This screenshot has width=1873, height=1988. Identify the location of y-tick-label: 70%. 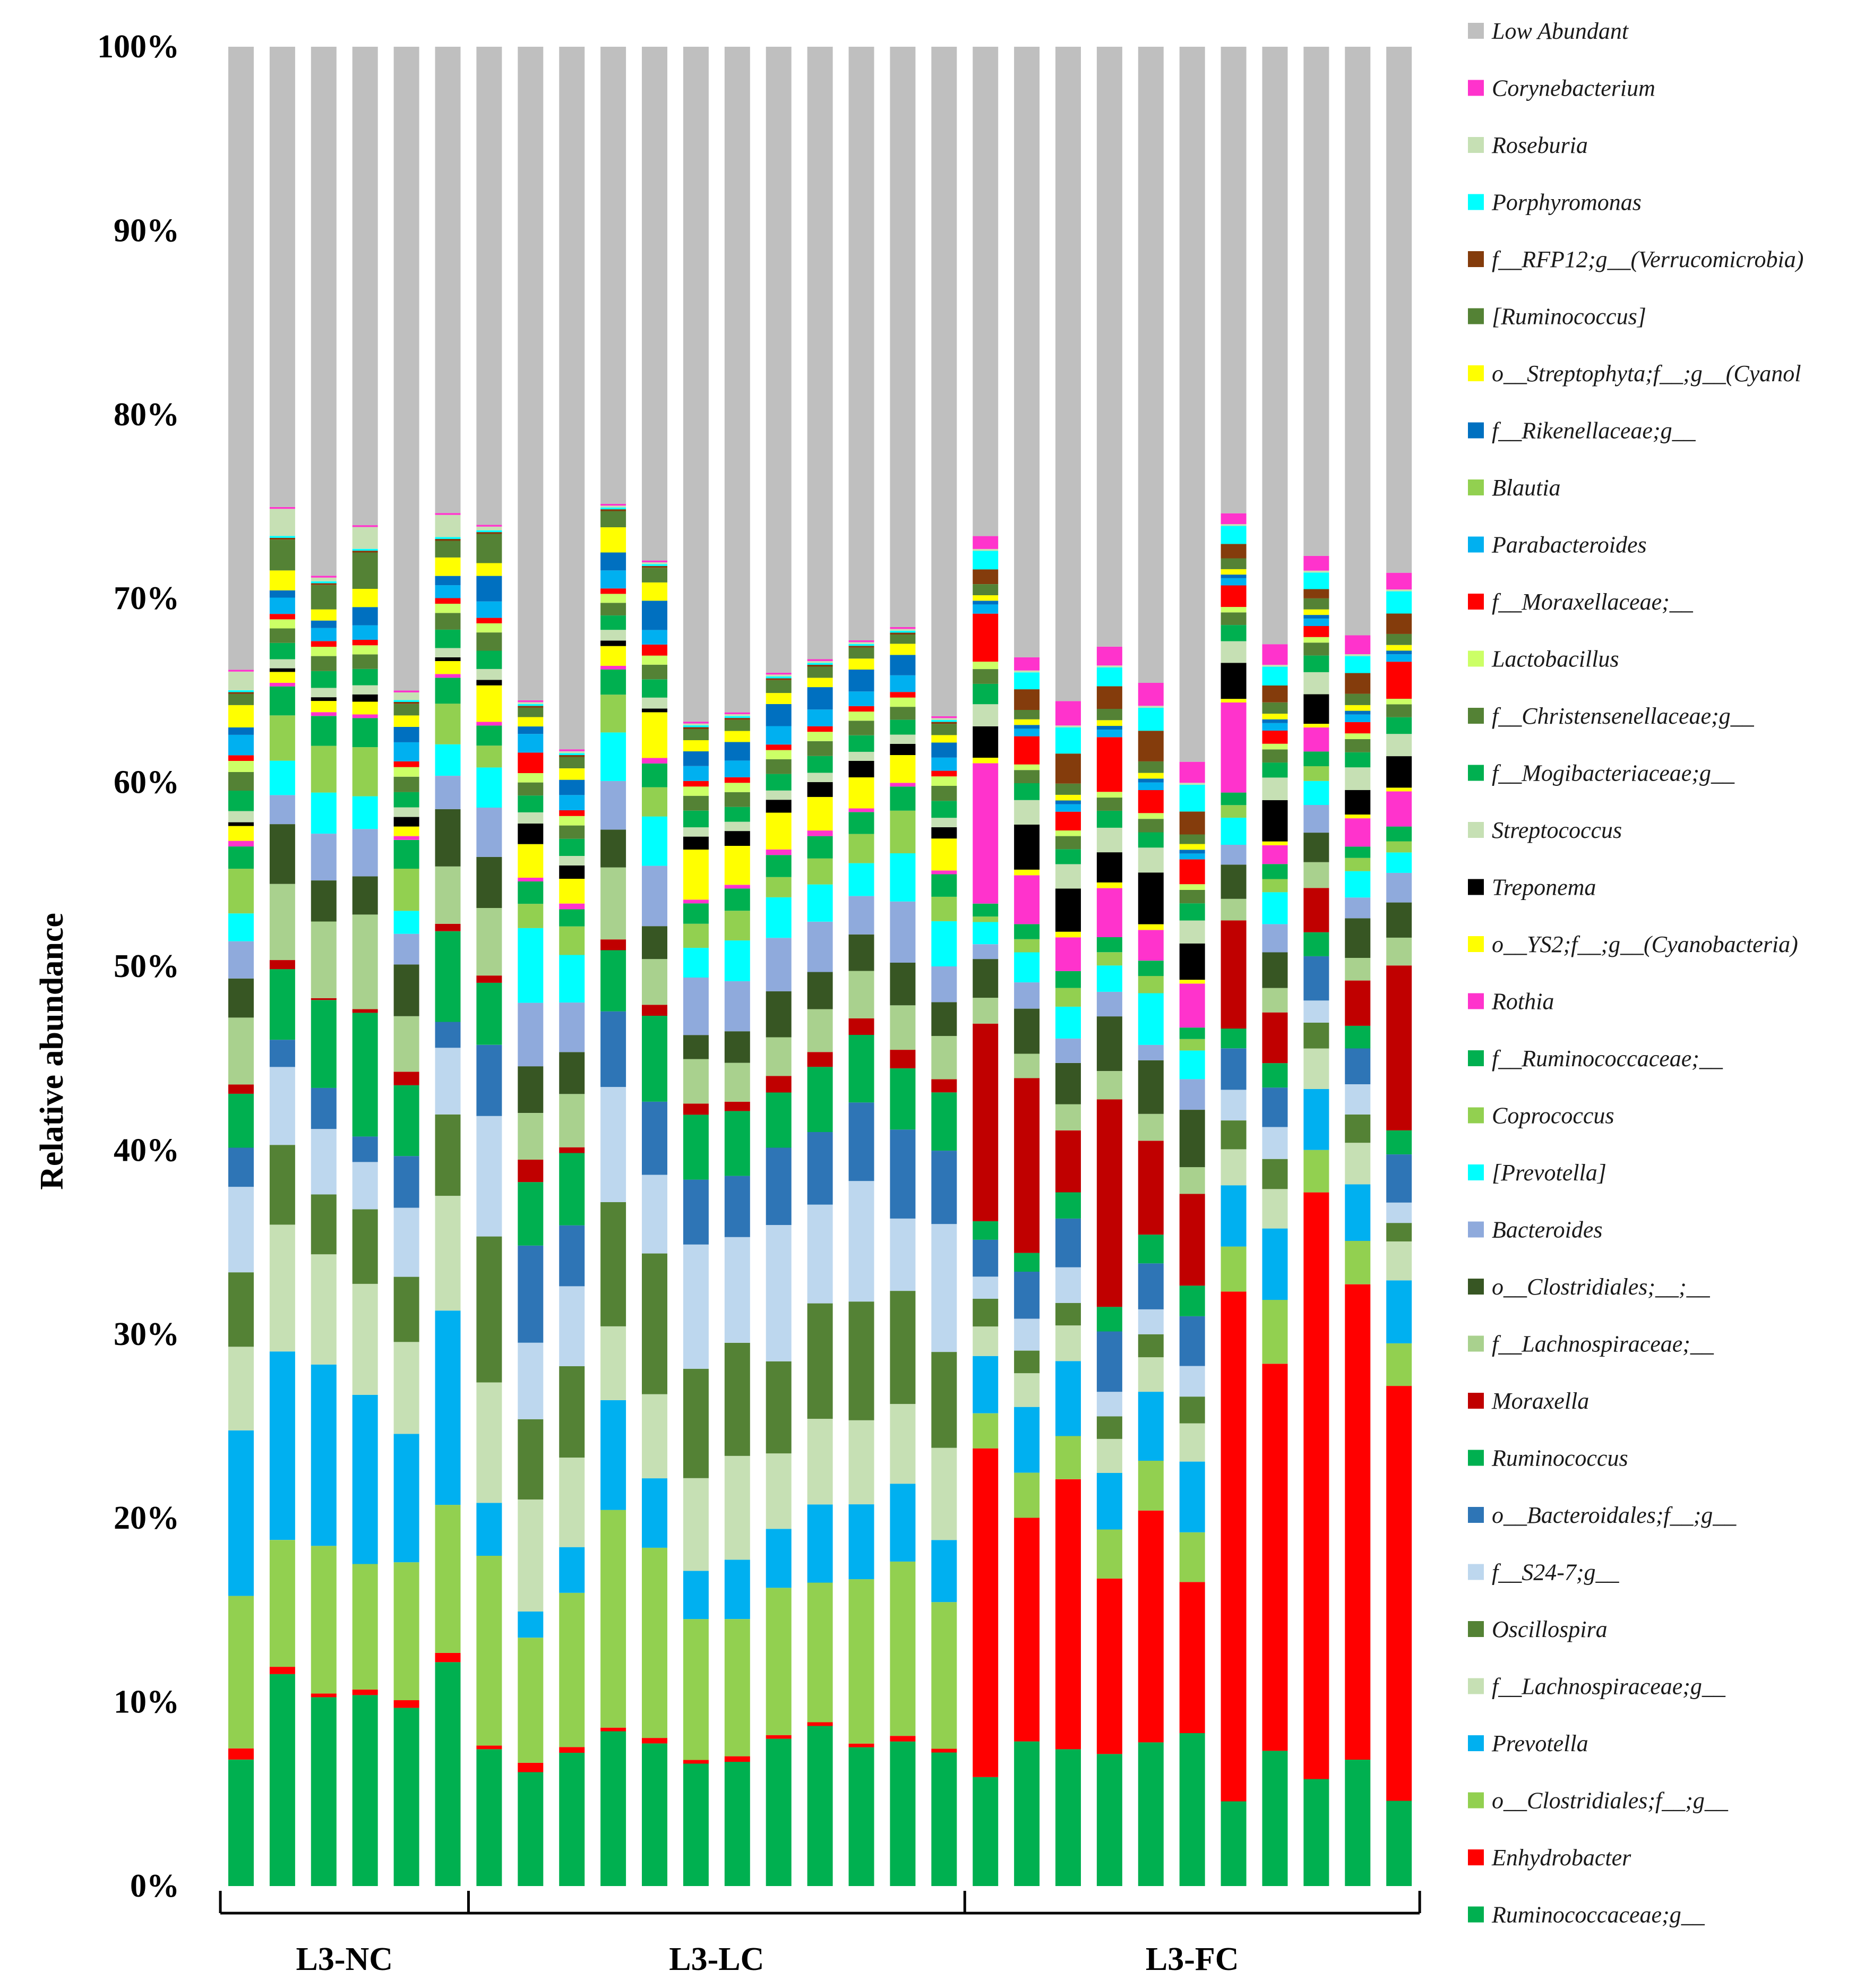
(146, 598).